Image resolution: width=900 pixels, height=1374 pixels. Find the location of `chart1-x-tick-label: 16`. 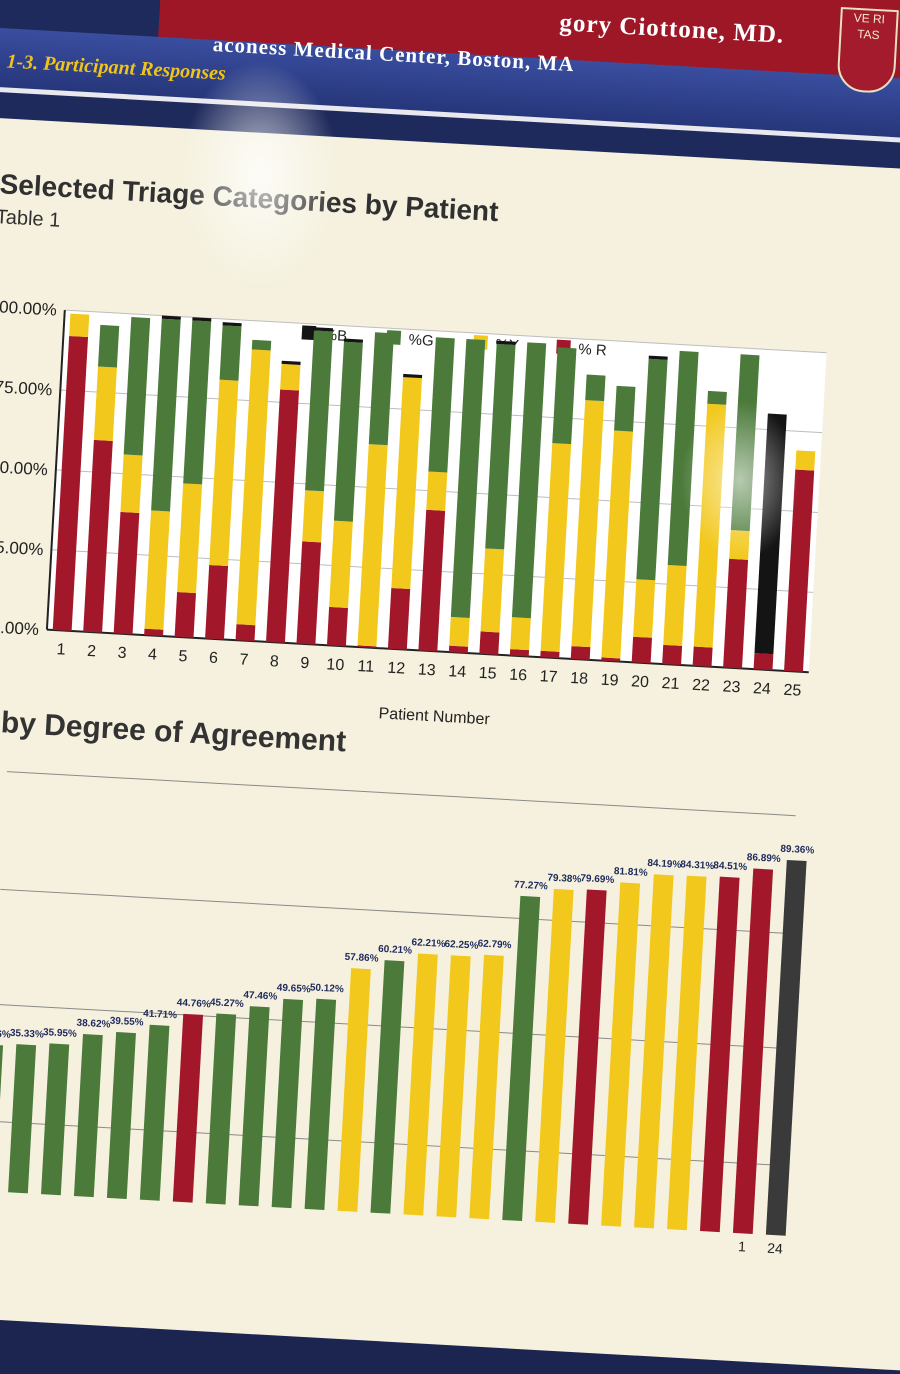

chart1-x-tick-label: 16 is located at coordinates (518, 675).